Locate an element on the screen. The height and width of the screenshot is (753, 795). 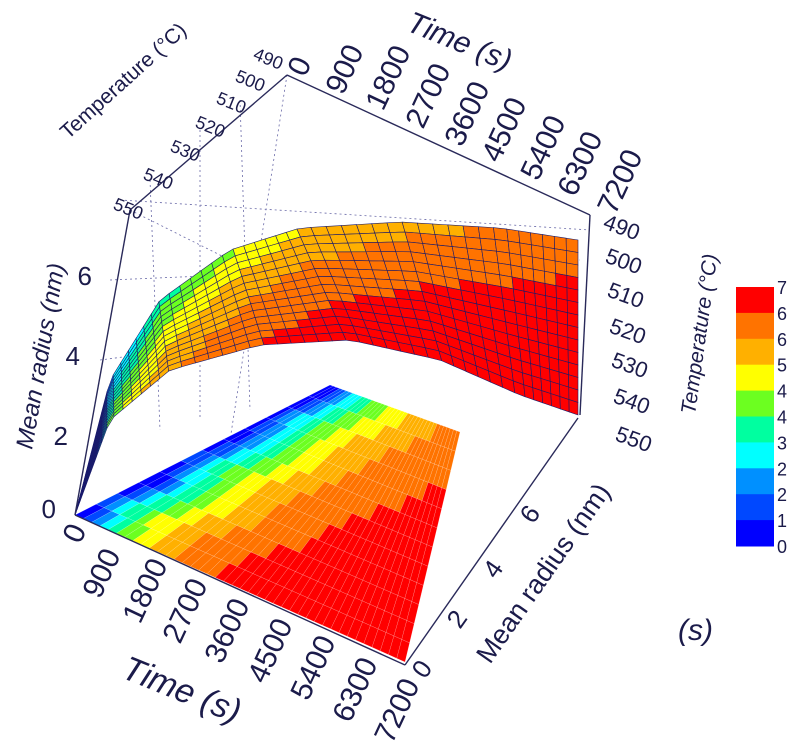
colorbar-label: 7 is located at coordinates (782, 288).